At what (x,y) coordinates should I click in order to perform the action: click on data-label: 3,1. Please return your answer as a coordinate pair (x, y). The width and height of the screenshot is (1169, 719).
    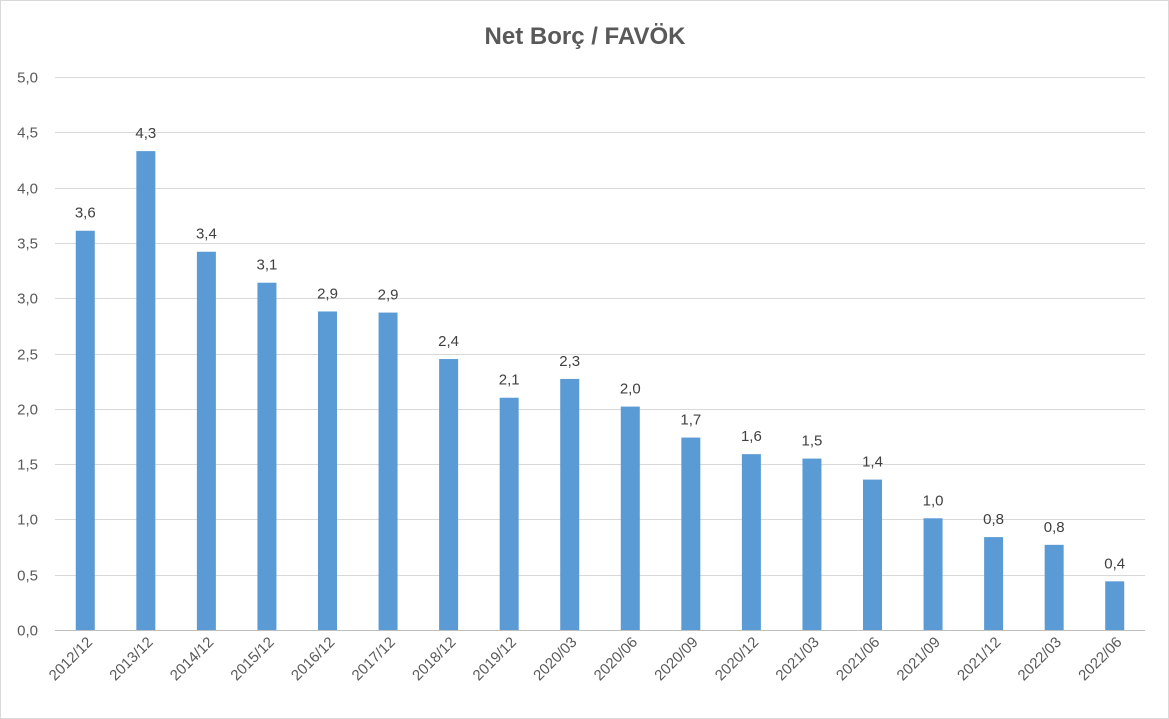
    Looking at the image, I should click on (267, 265).